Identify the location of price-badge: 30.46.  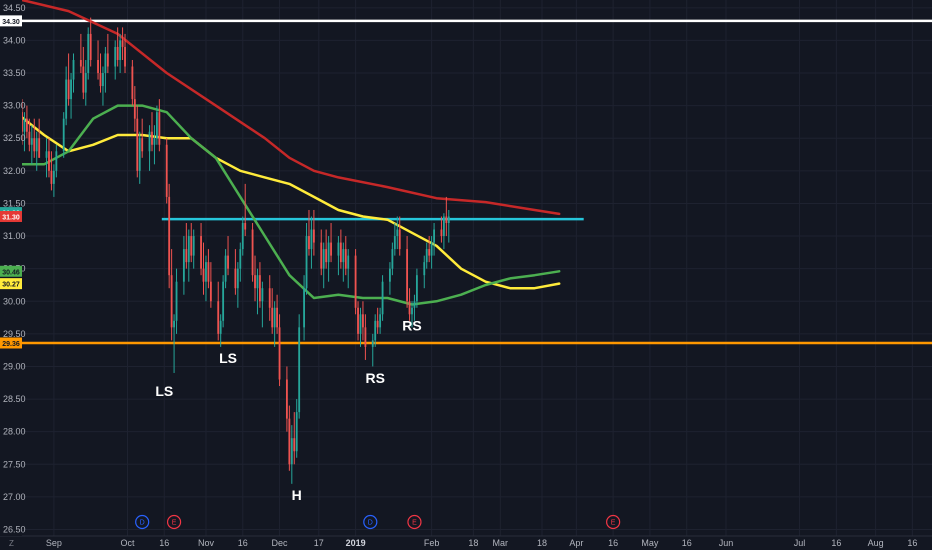
(11, 271).